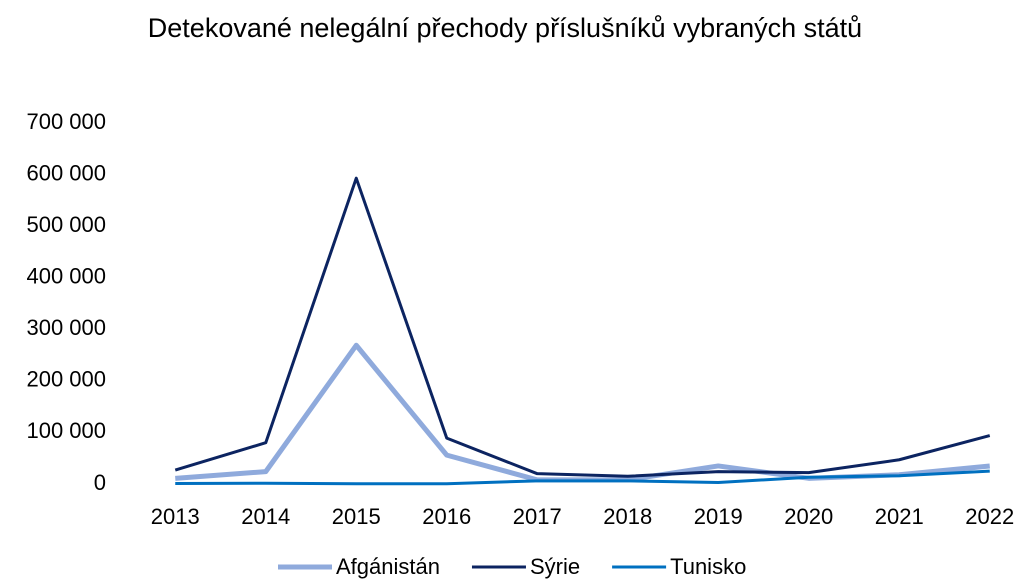 This screenshot has width=1024, height=583. Describe the element at coordinates (582, 477) in the screenshot. I see `series-line` at that location.